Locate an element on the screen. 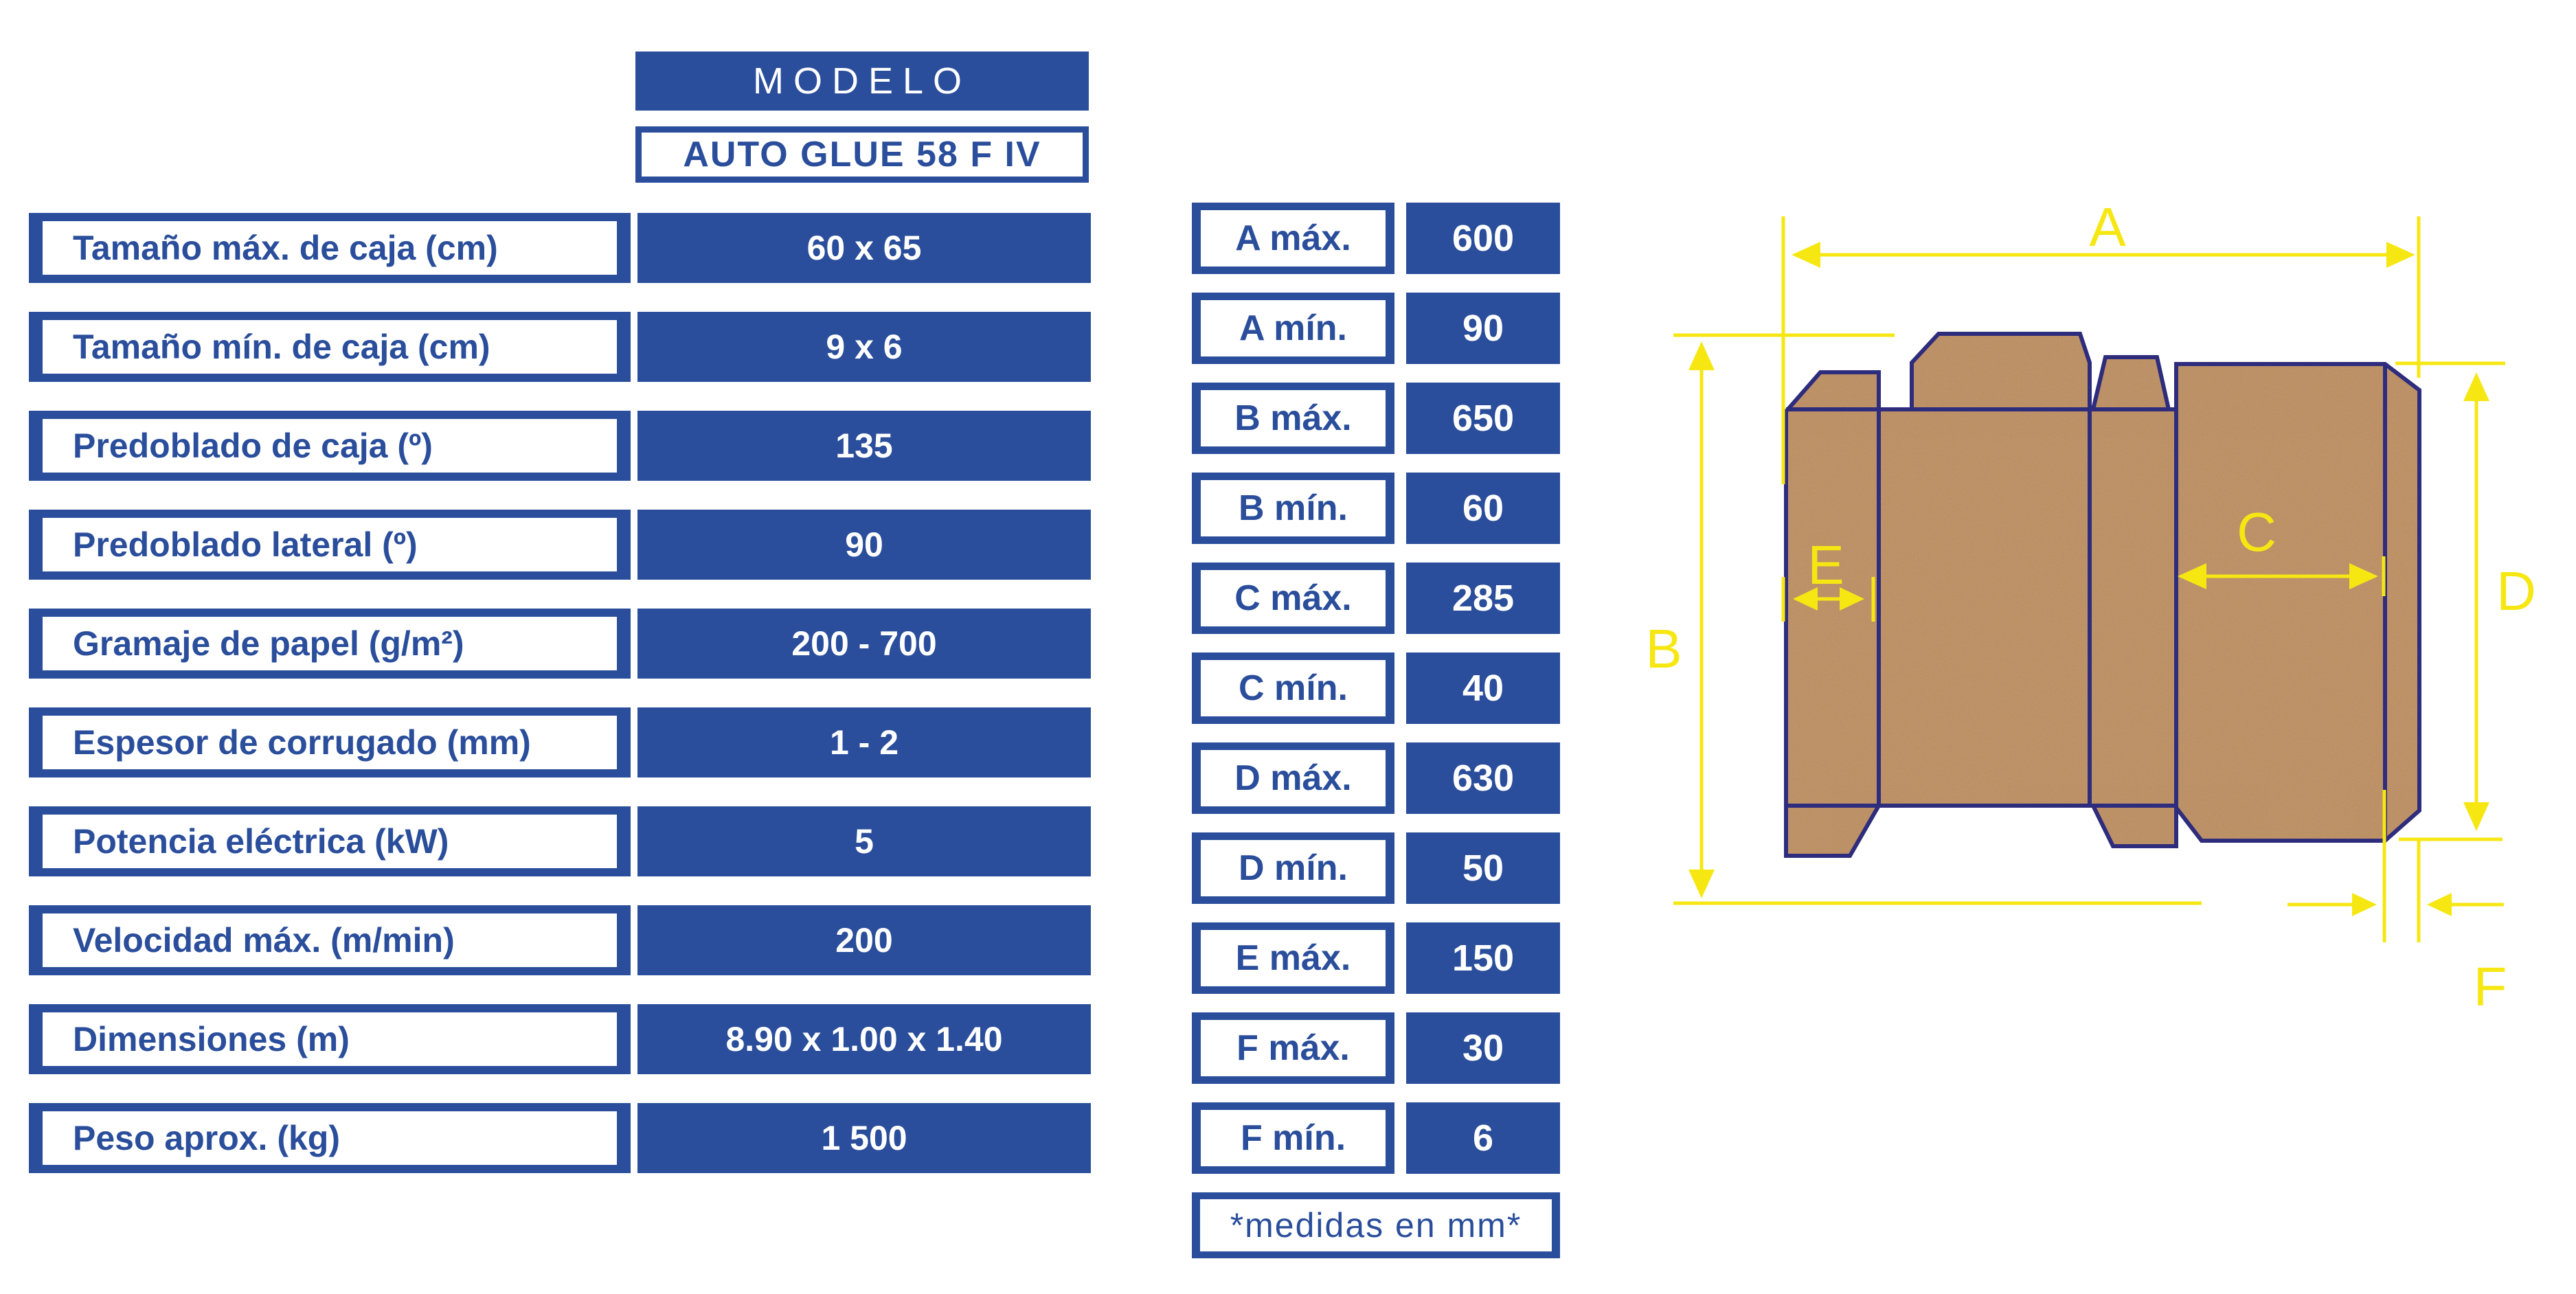  dim-value: 630 is located at coordinates (1483, 778).